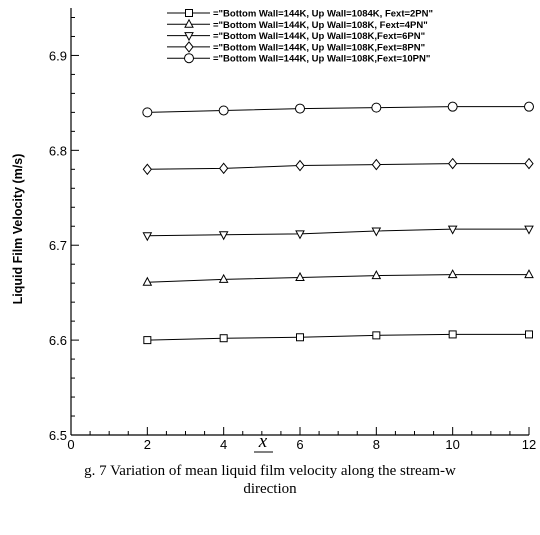 The image size is (540, 535). I want to click on x-axis-title-denominator: σ, so click(263, 459).